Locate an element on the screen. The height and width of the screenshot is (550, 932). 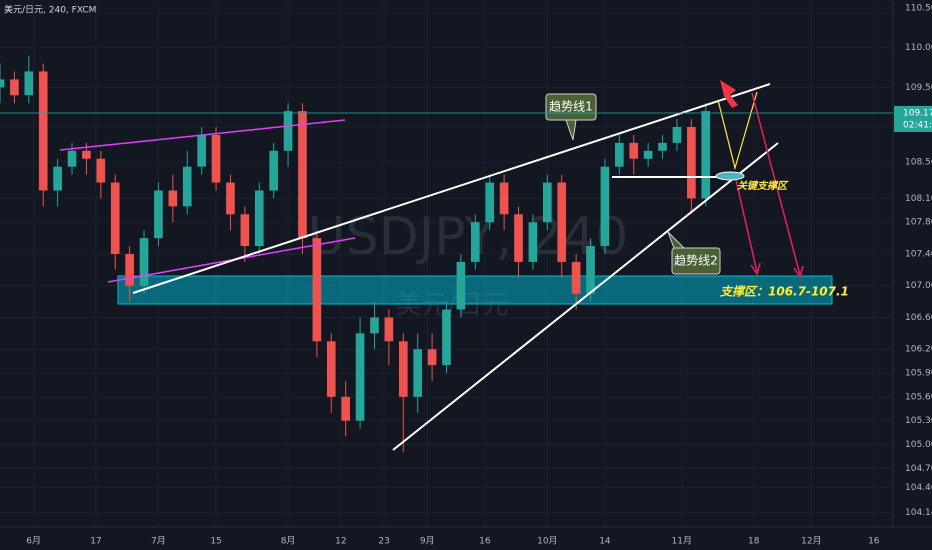
callout-label: 趋势线2 is located at coordinates (696, 261).